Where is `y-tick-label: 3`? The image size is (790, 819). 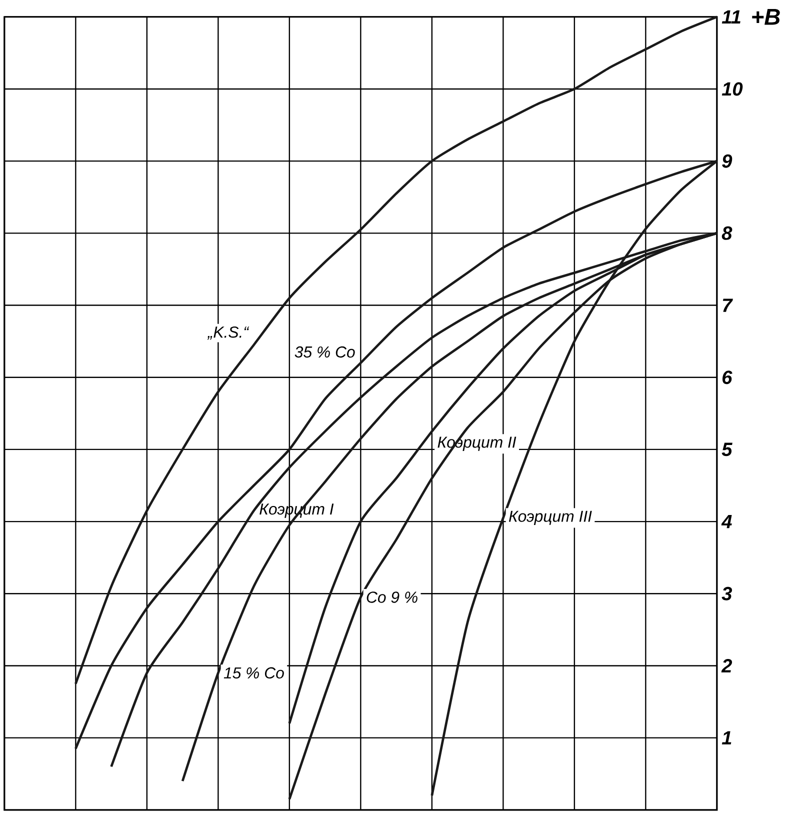 y-tick-label: 3 is located at coordinates (727, 593).